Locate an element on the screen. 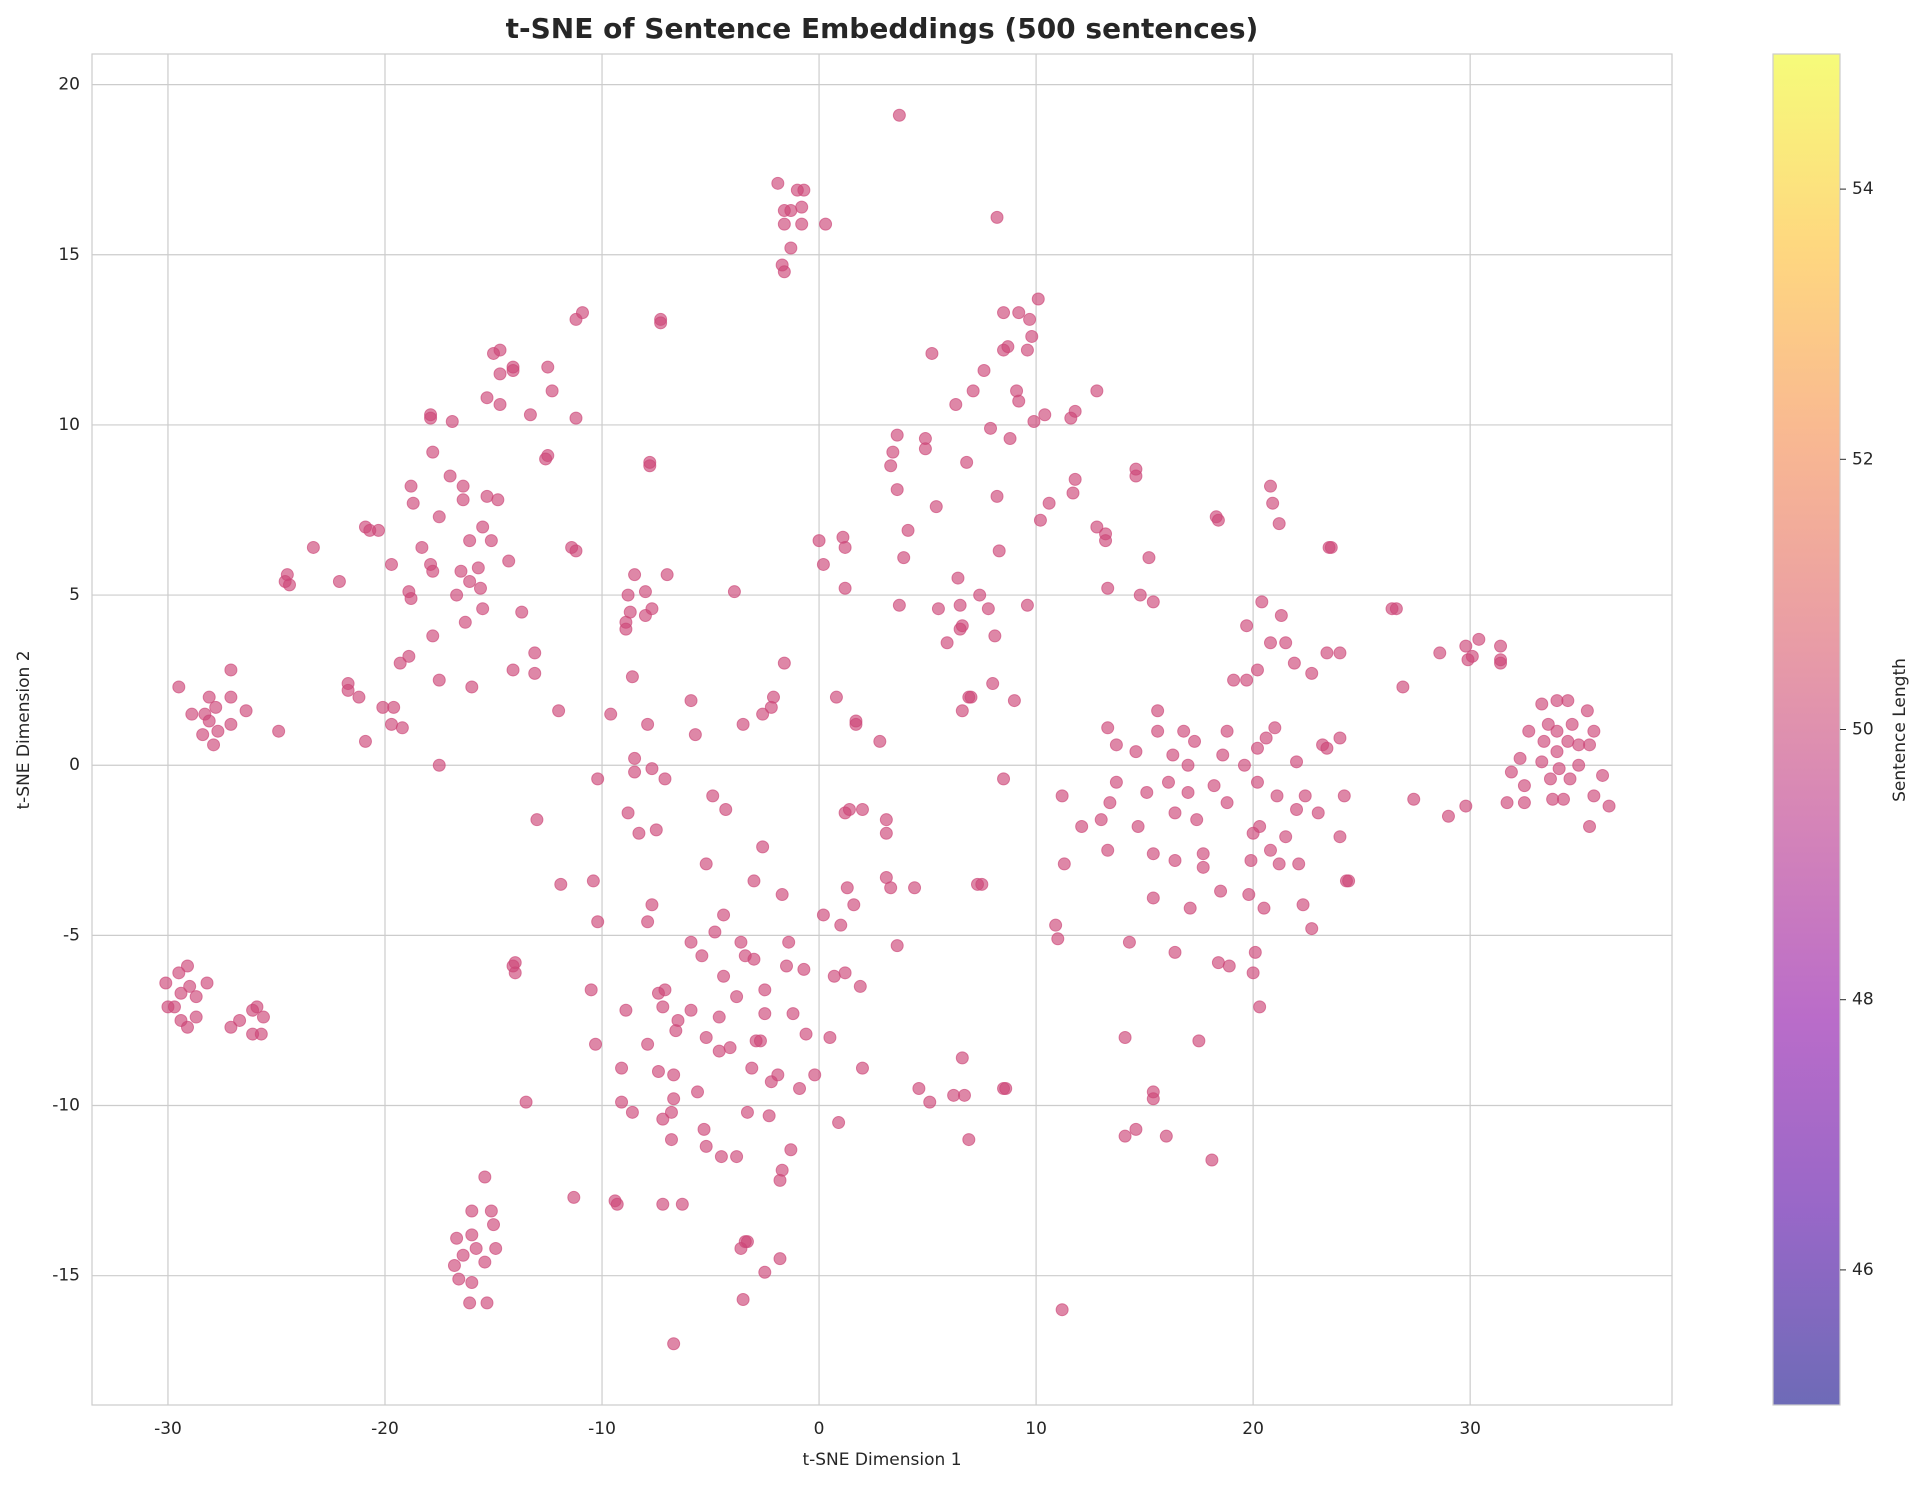  x-tick-label: 30 is located at coordinates (1470, 1429).